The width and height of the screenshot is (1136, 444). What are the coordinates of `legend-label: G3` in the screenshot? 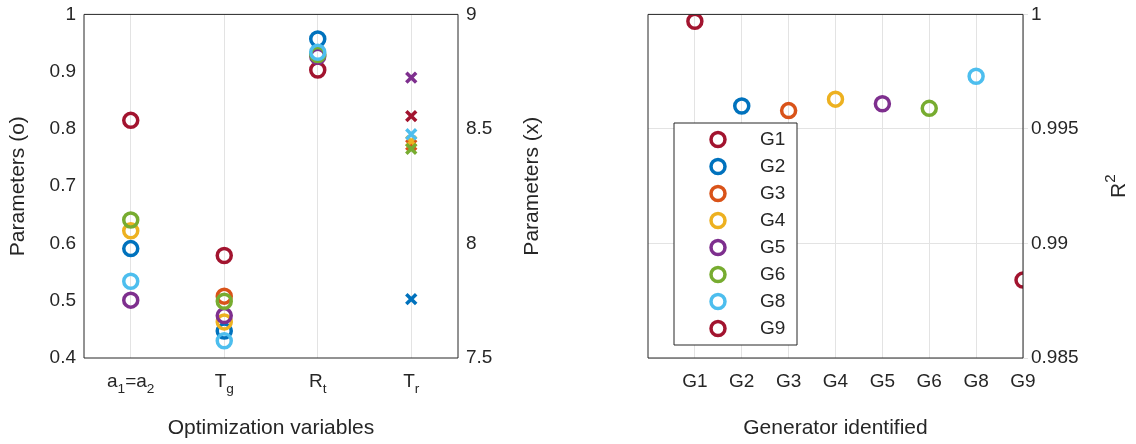 It's located at (773, 192).